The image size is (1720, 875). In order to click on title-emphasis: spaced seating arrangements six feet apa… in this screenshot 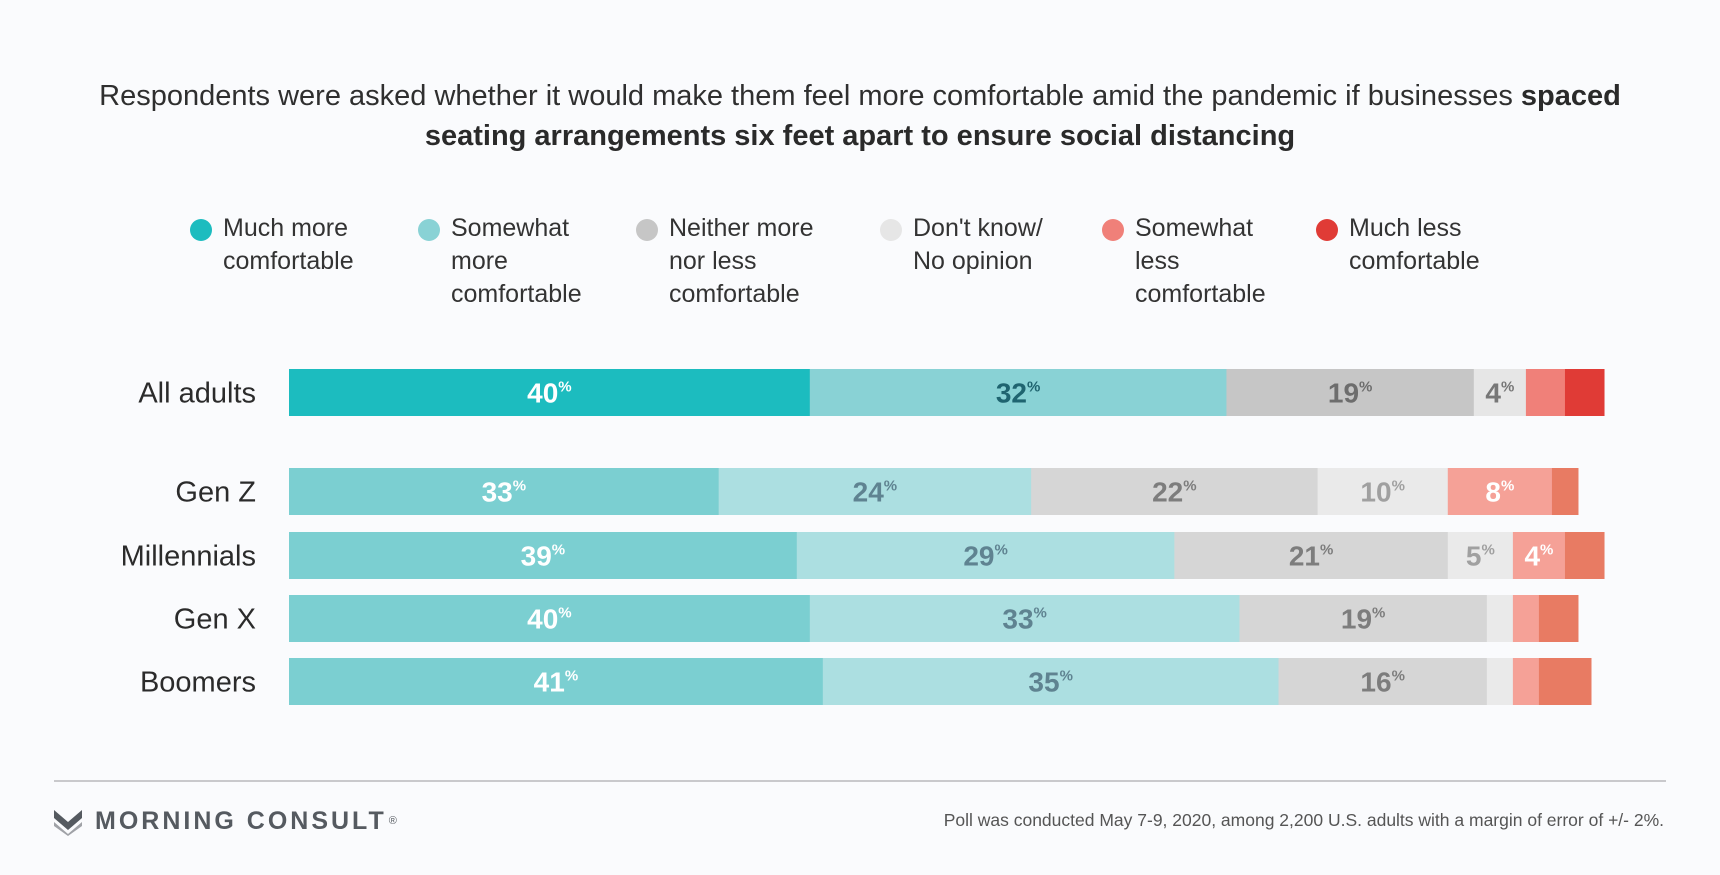, I will do `click(1022, 116)`.